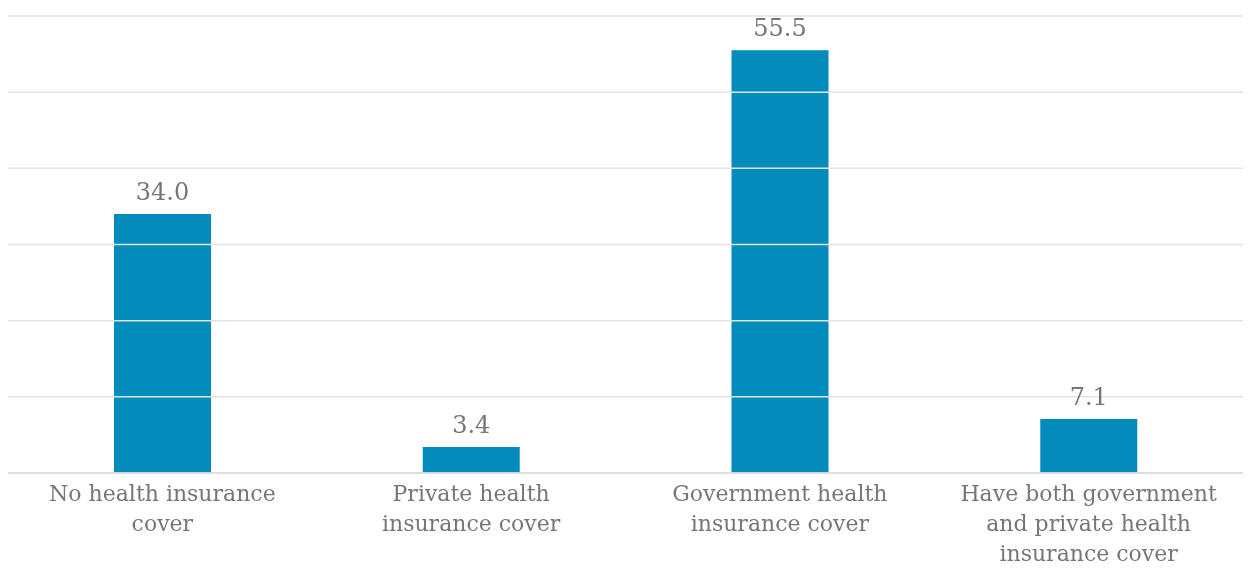  Describe the element at coordinates (162, 192) in the screenshot. I see `data-label: 34.0` at that location.